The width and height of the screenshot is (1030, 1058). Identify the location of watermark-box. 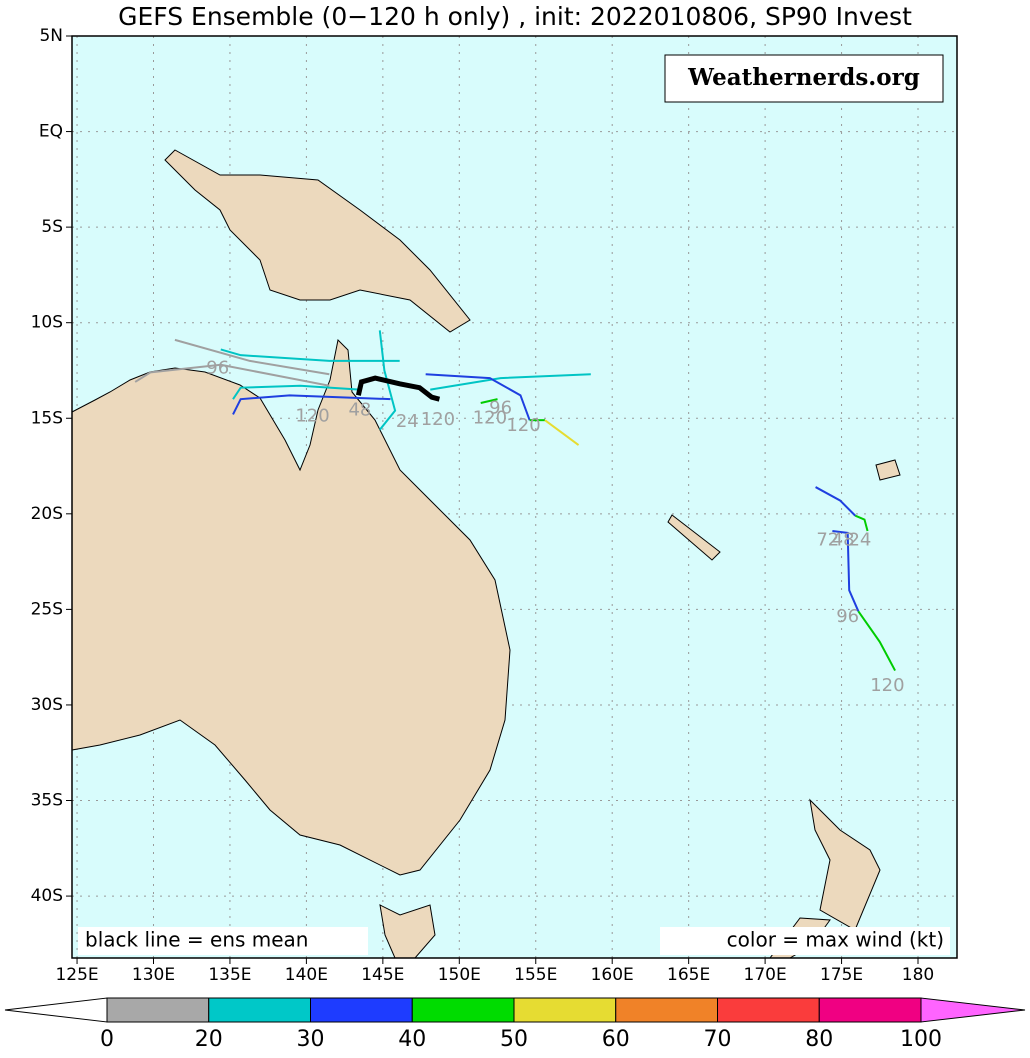
(804, 78).